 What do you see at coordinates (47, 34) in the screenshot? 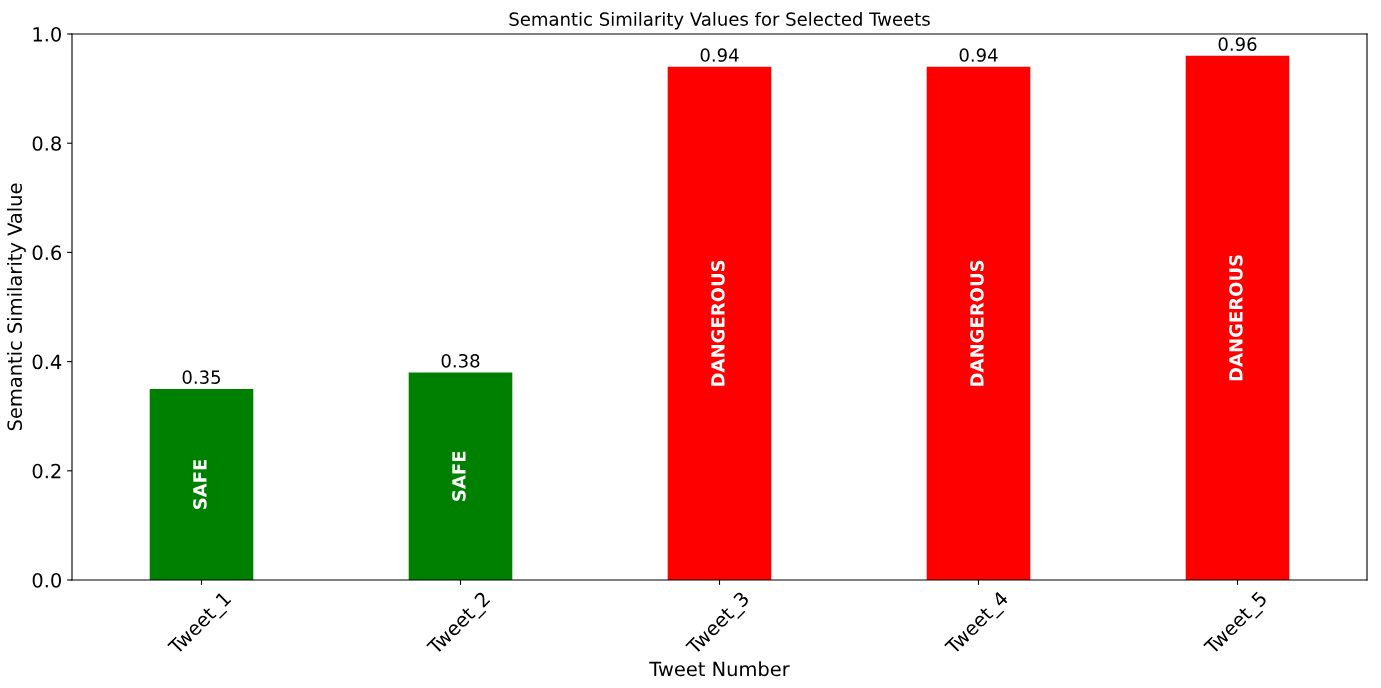
I see `y-tick-label: 1.0` at bounding box center [47, 34].